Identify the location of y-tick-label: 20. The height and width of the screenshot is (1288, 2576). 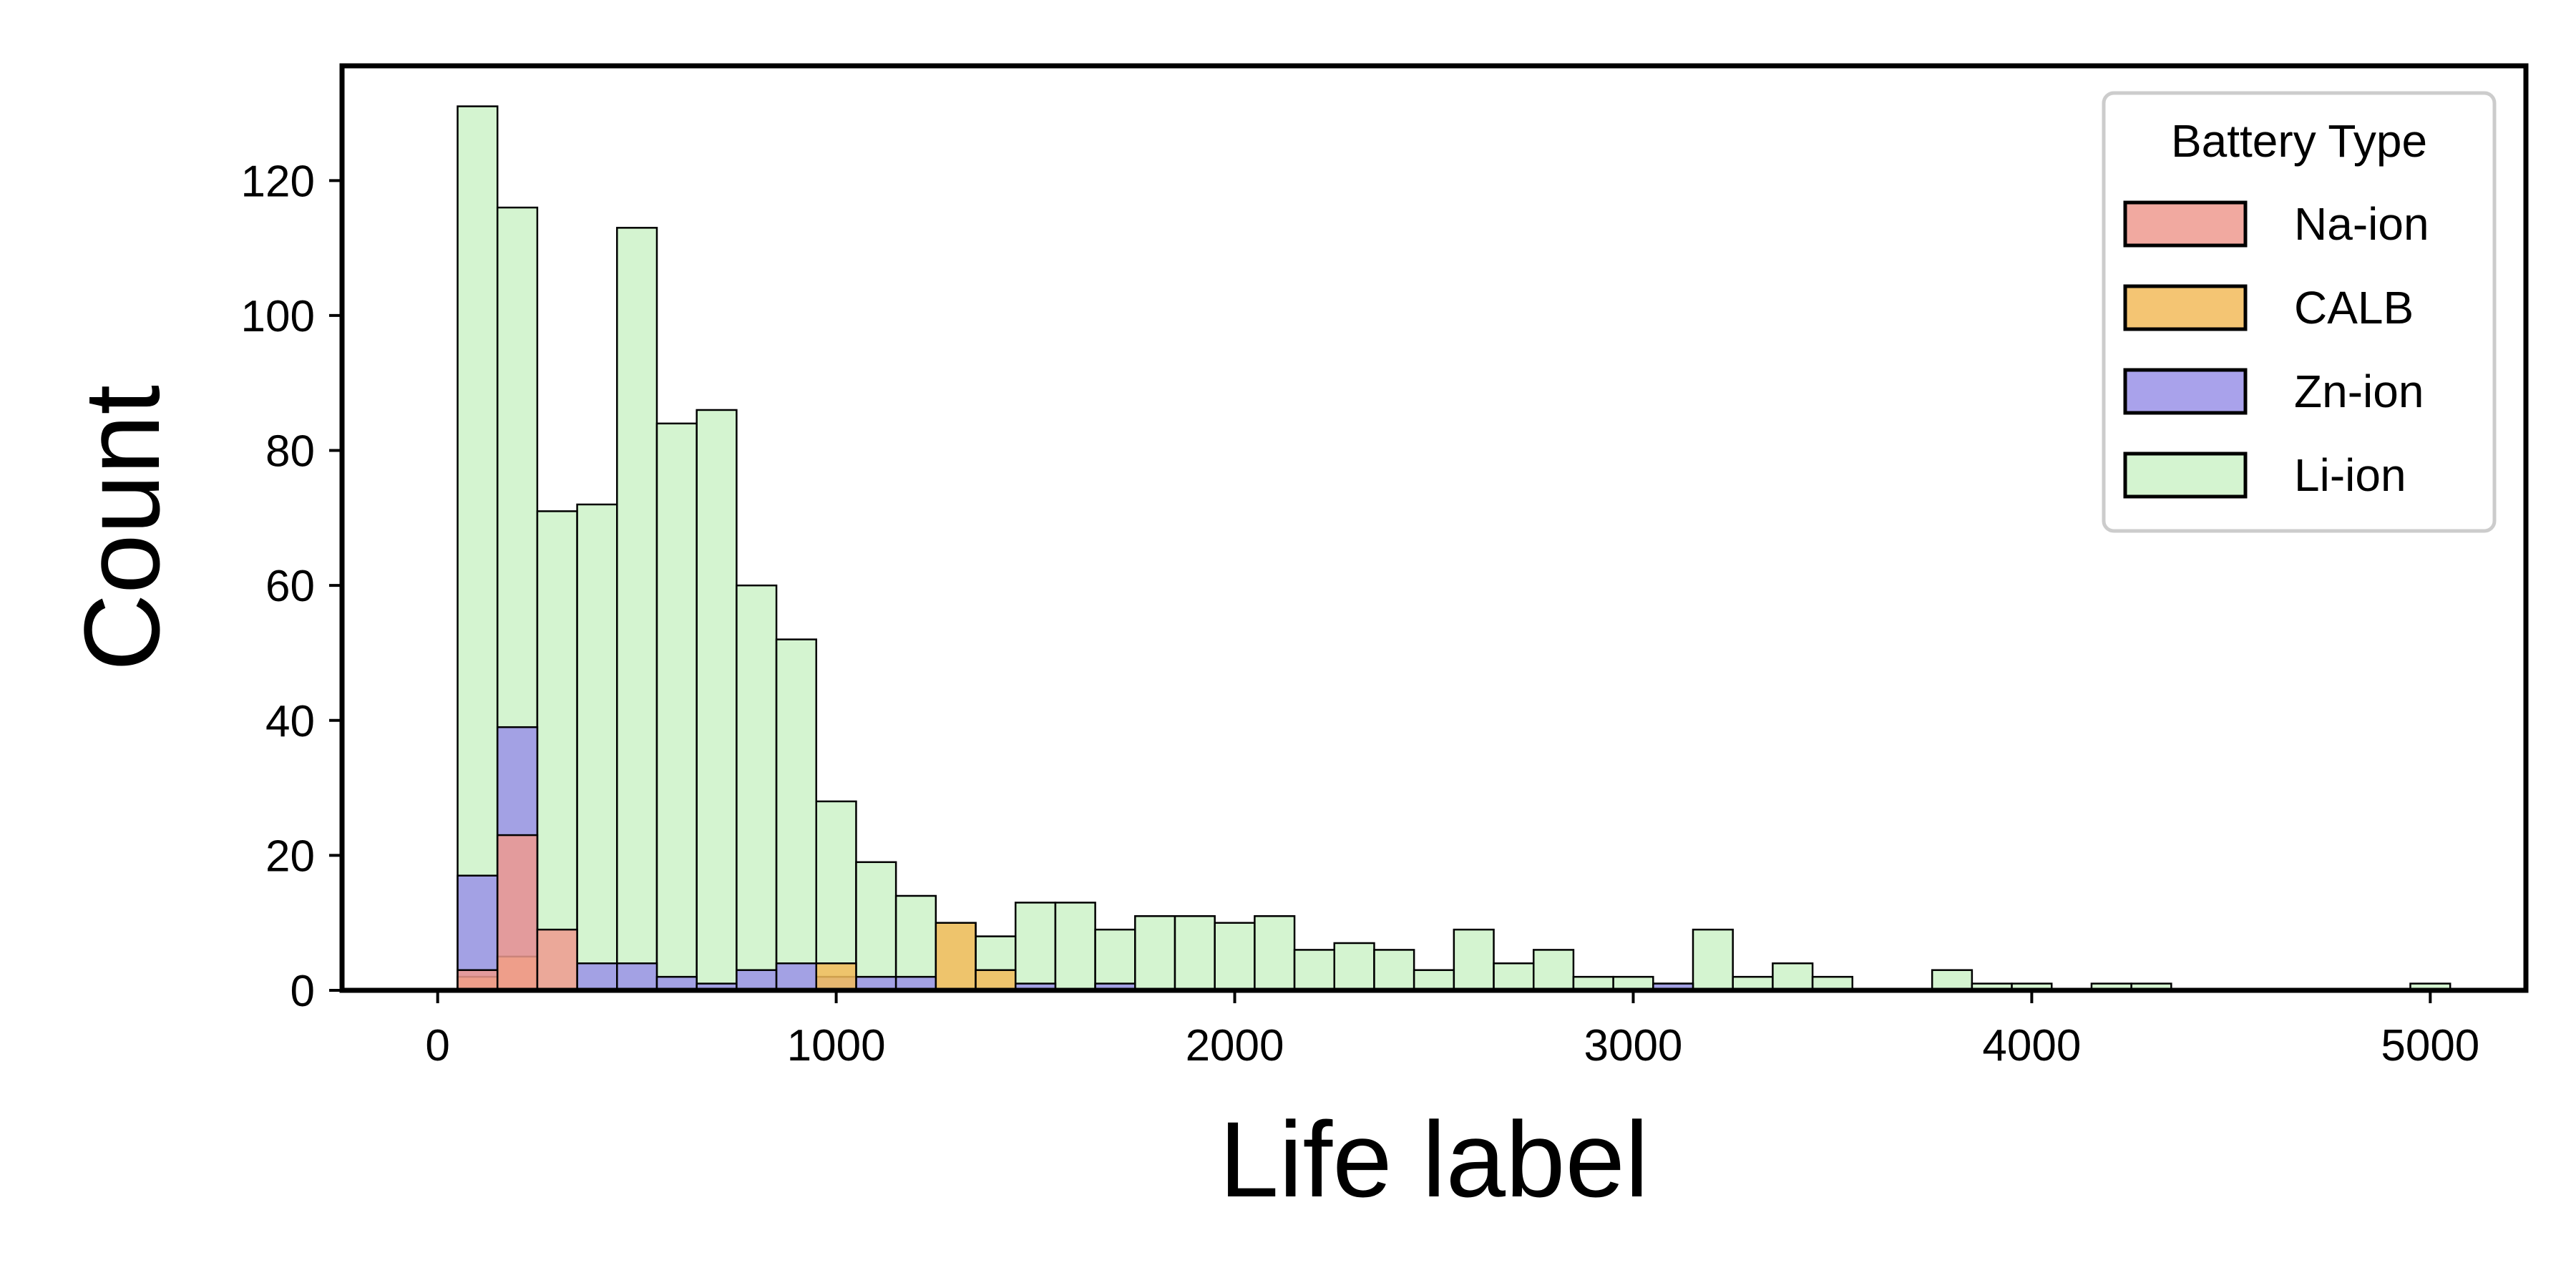
(290, 856).